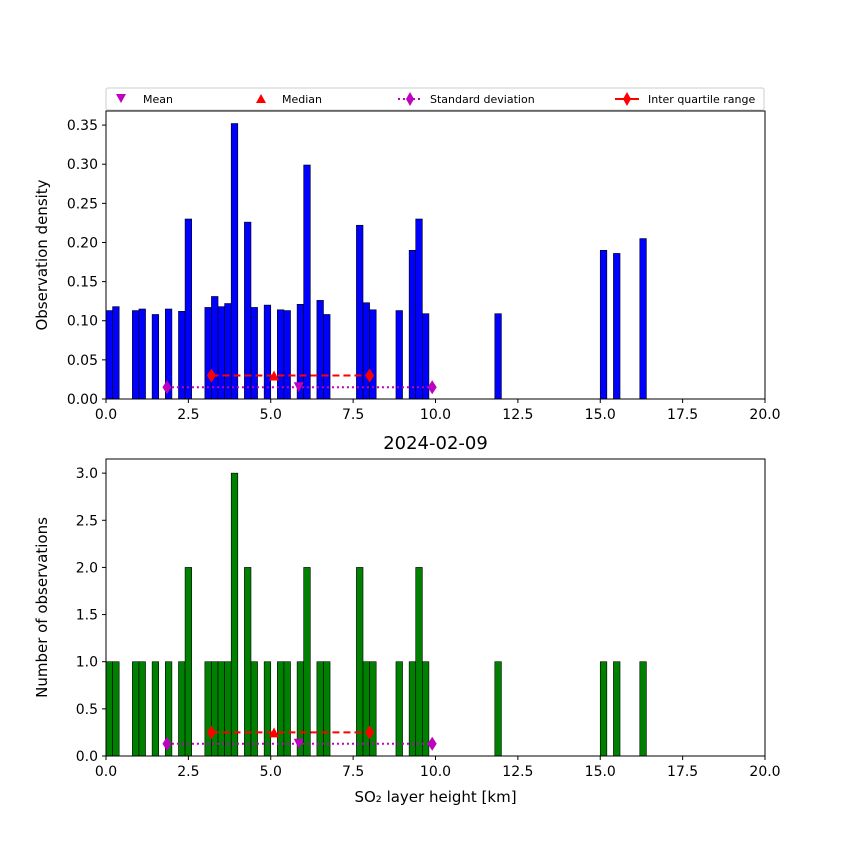 This screenshot has height=850, width=850. What do you see at coordinates (87, 474) in the screenshot?
I see `count-y-tick-label: 3.0` at bounding box center [87, 474].